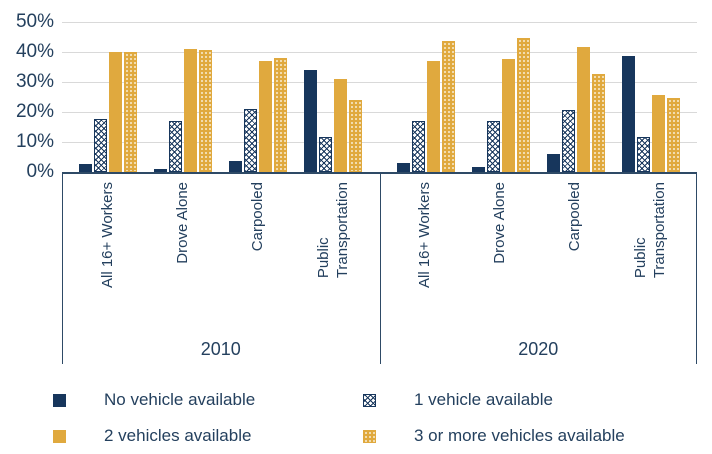 Image resolution: width=712 pixels, height=454 pixels. I want to click on y-tick-label: 40%, so click(34, 51).